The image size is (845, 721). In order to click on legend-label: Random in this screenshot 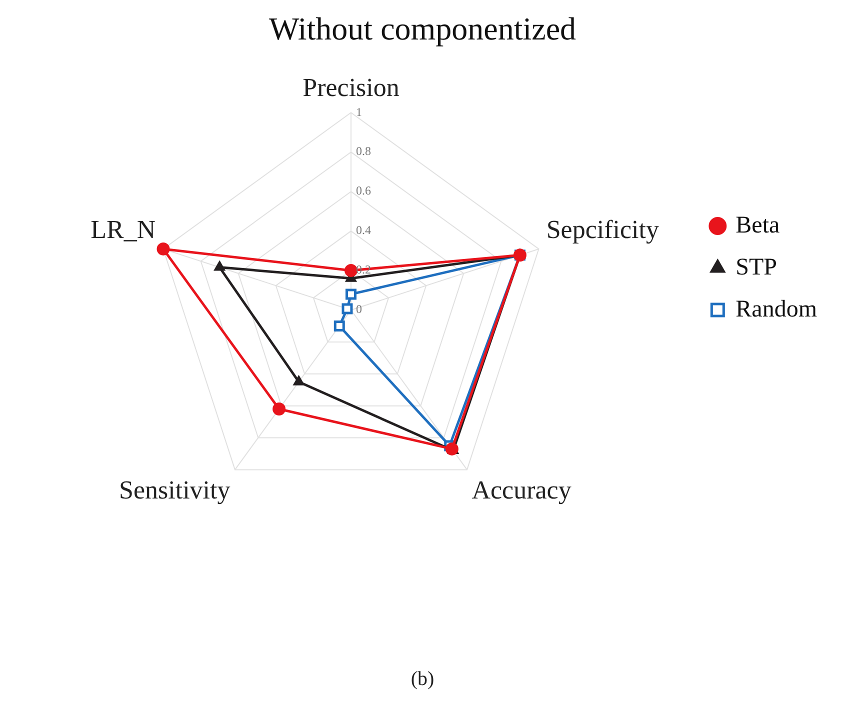, I will do `click(777, 309)`.